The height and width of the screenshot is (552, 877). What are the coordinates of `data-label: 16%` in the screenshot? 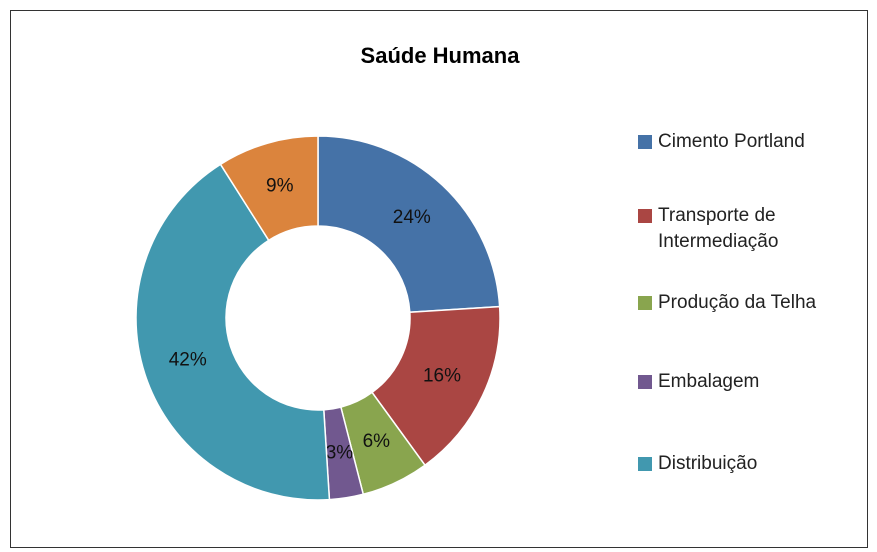 It's located at (442, 375).